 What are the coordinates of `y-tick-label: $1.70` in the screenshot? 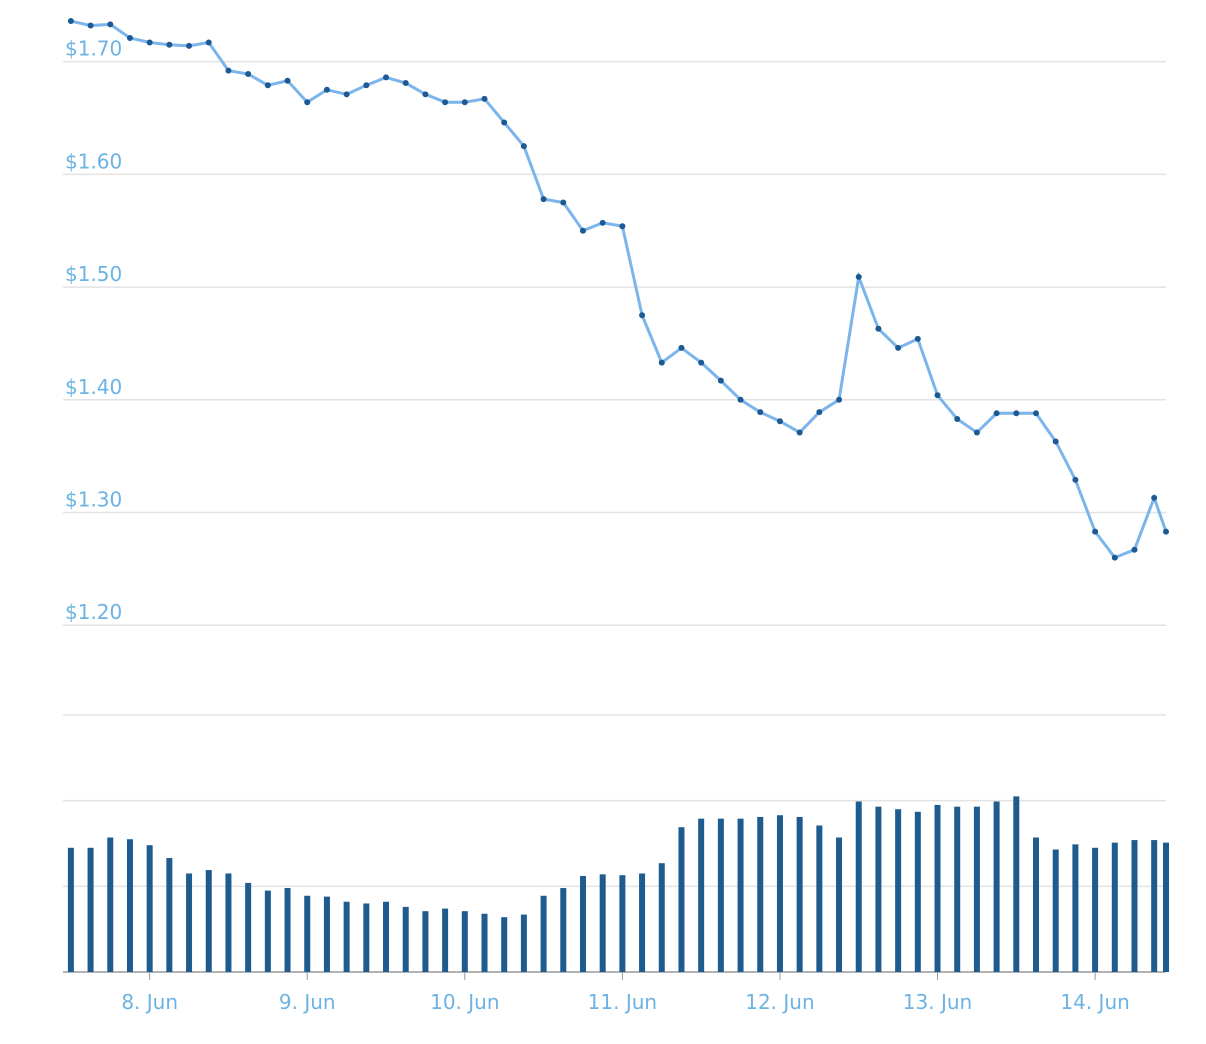 It's located at (93, 49).